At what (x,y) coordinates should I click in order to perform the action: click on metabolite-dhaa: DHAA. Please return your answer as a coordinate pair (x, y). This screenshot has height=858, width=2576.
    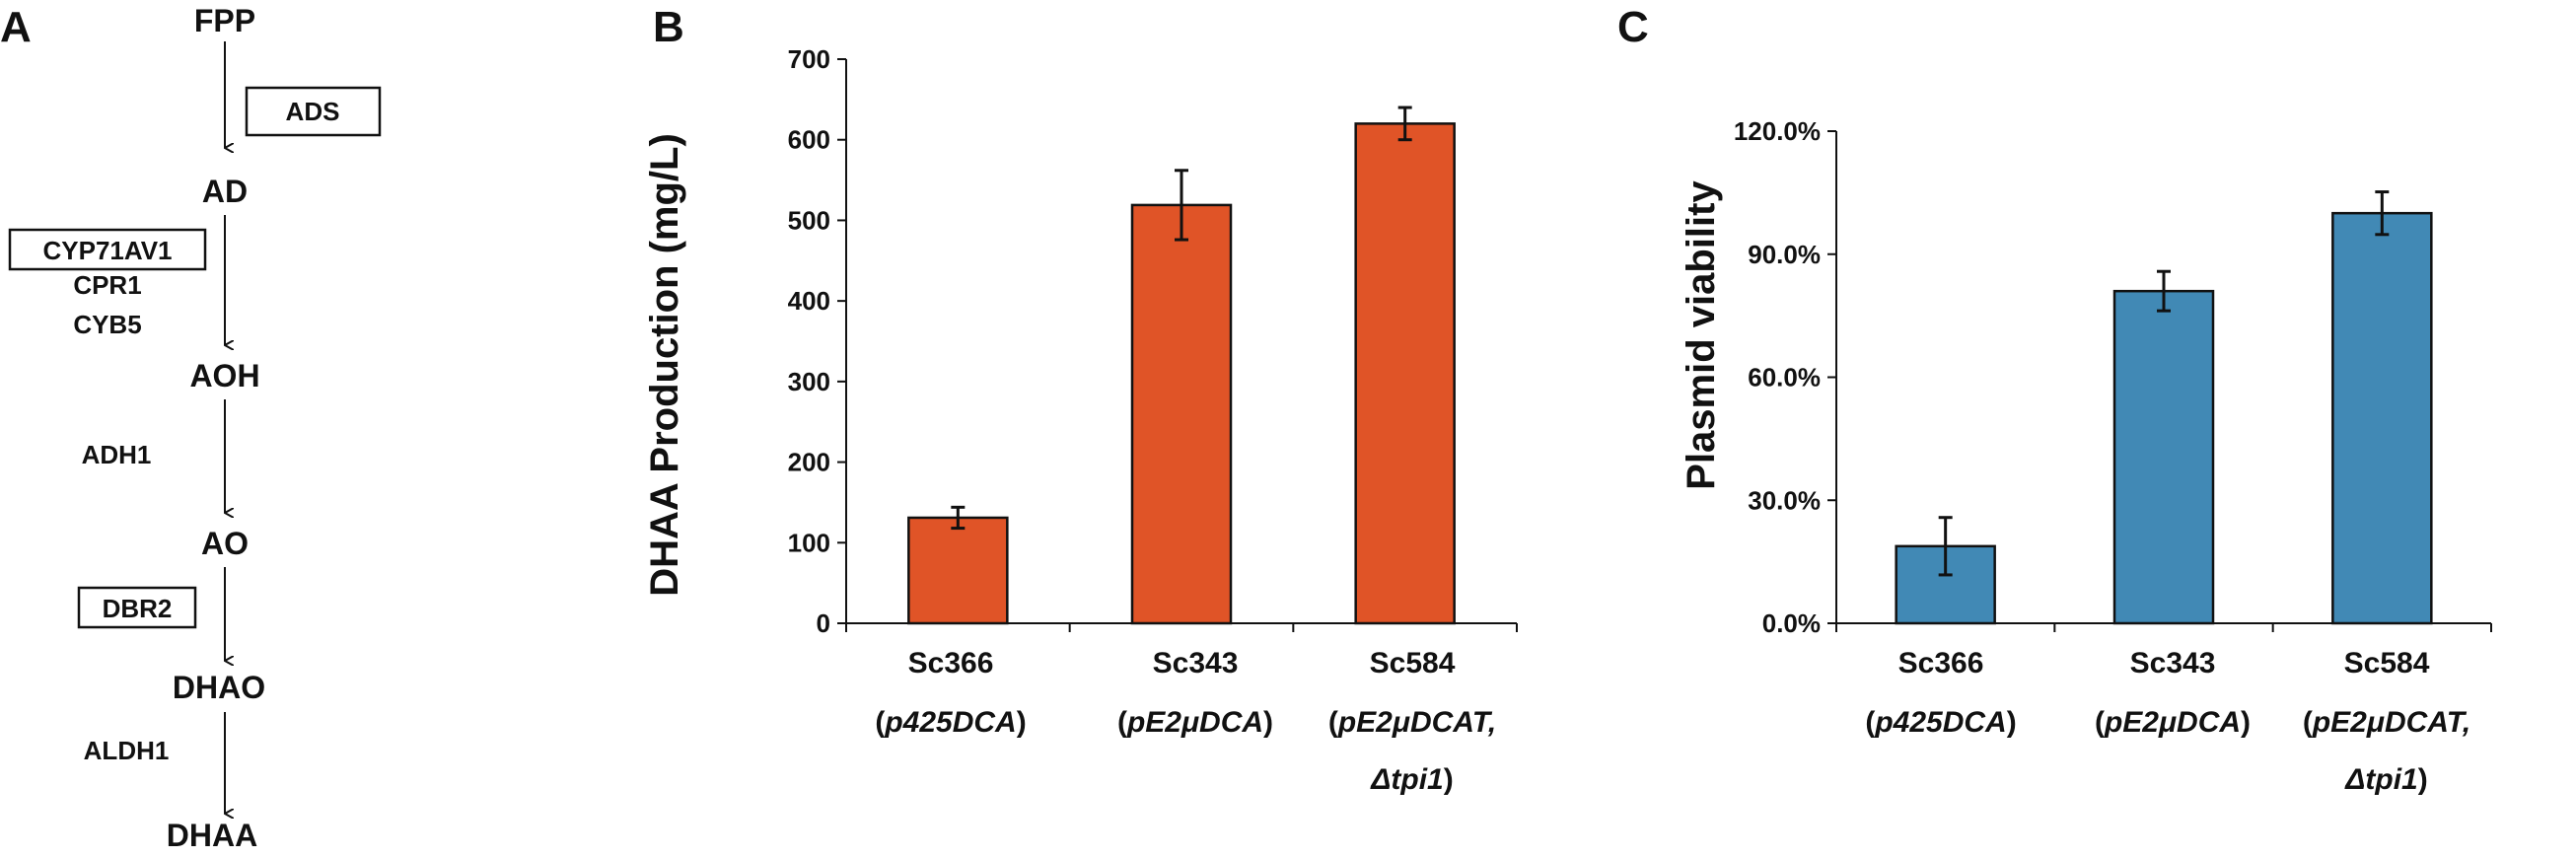
    Looking at the image, I should click on (212, 835).